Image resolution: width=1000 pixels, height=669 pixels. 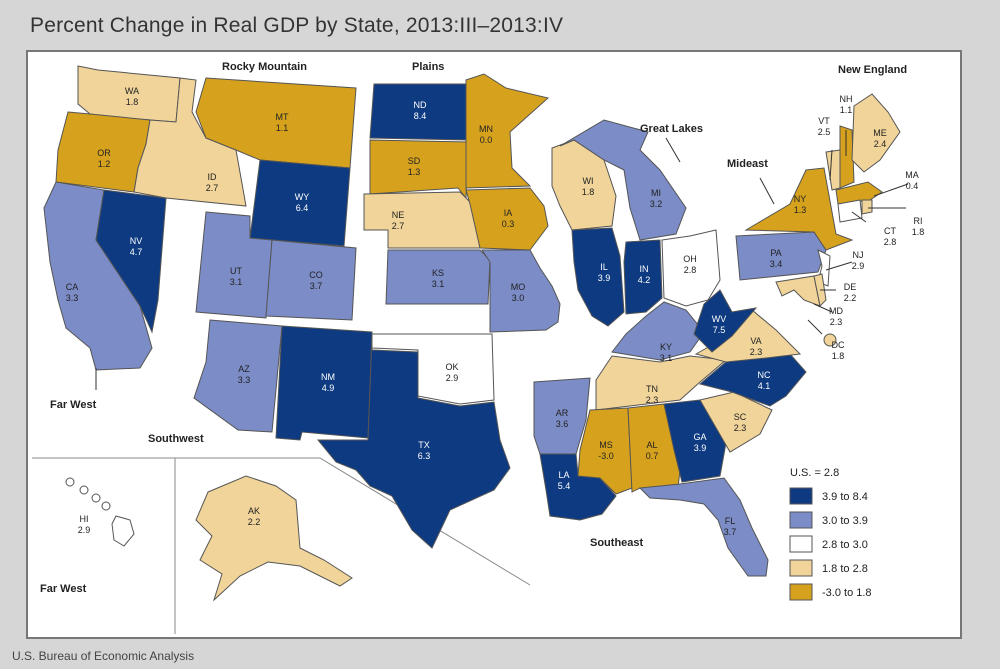 I want to click on state-value-ok: 2.9, so click(x=452, y=378).